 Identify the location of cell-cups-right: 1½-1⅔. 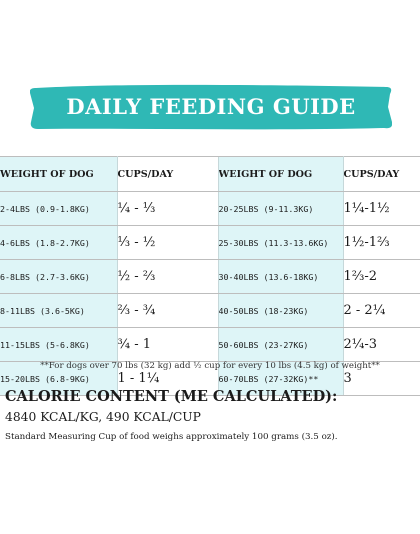
(381, 242).